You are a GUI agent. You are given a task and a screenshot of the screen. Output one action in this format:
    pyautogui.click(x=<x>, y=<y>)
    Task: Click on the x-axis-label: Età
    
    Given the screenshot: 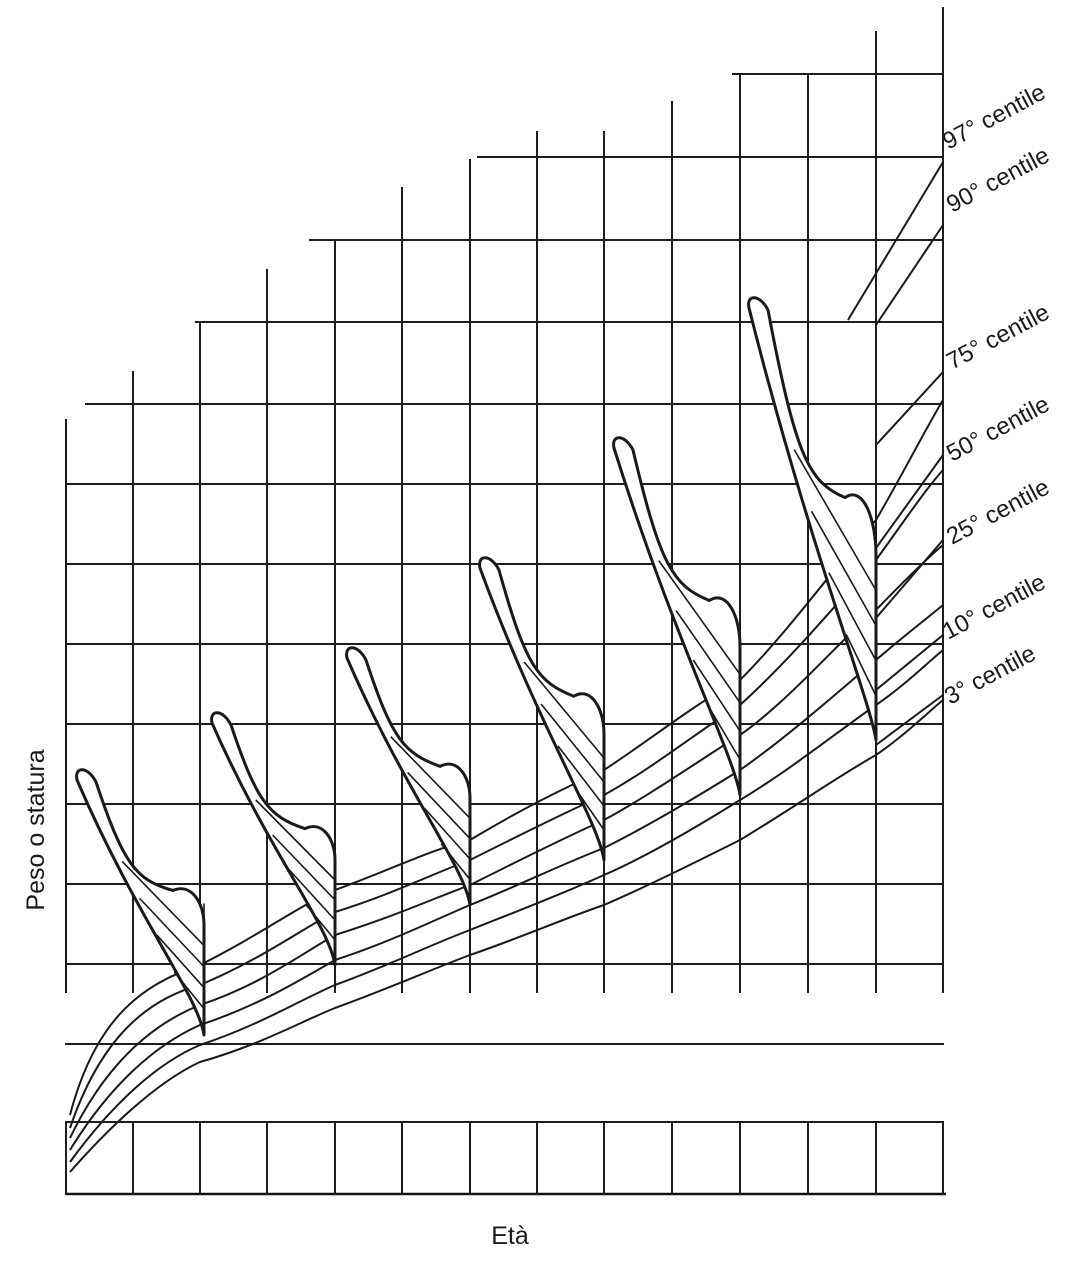 What is the action you would take?
    pyautogui.click(x=510, y=1236)
    